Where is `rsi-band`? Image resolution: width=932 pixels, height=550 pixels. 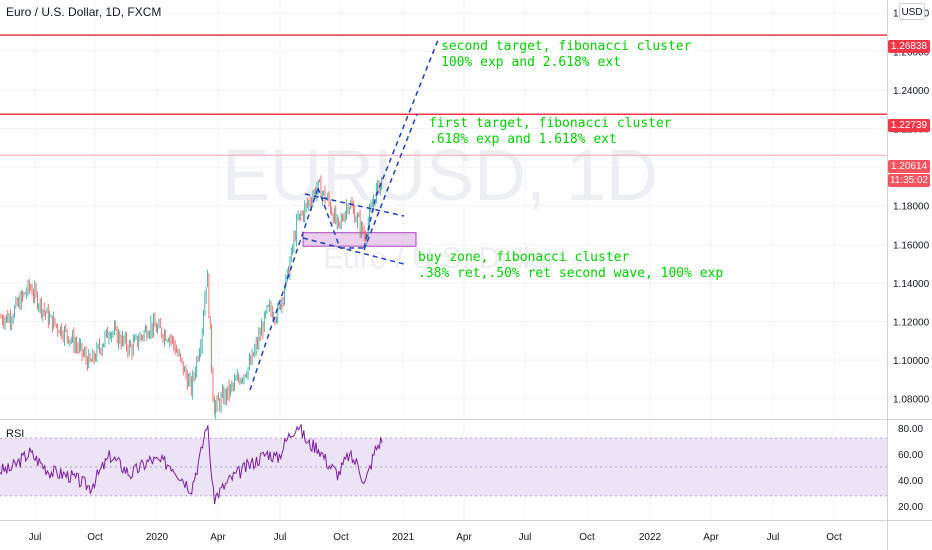
rsi-band is located at coordinates (443, 467).